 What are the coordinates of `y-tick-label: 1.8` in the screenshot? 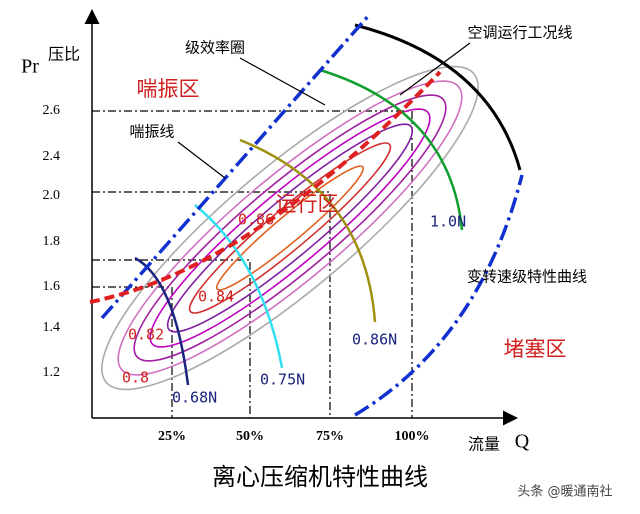 It's located at (52, 241).